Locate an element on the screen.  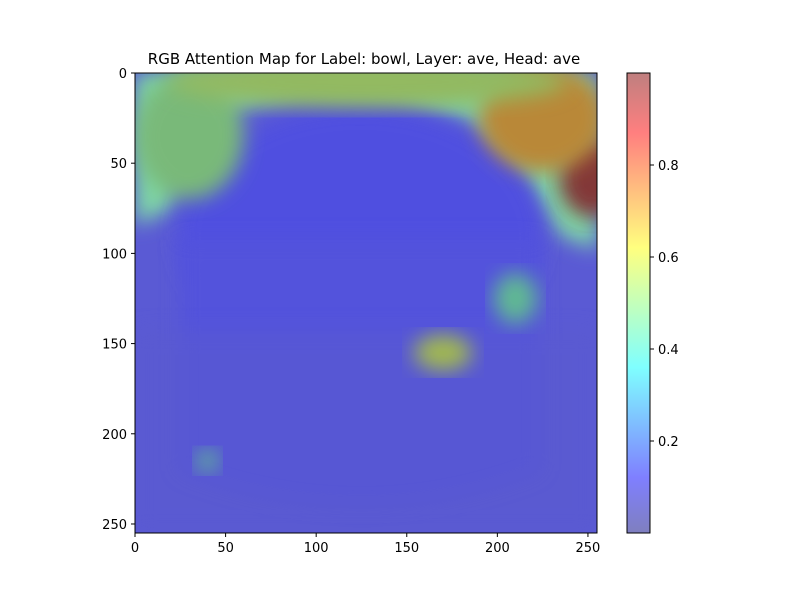
x-tick-label: 0 is located at coordinates (135, 548).